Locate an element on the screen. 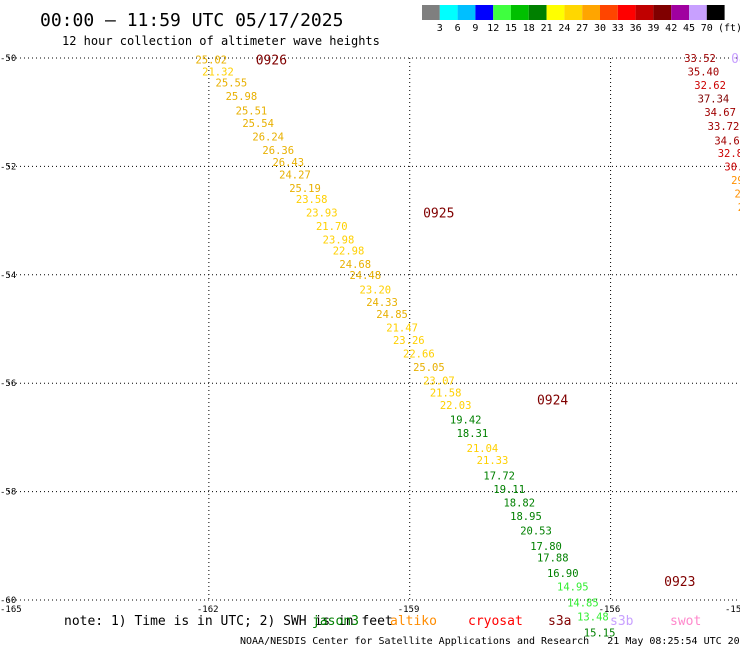  wave-height-label: 33.52 is located at coordinates (700, 59).